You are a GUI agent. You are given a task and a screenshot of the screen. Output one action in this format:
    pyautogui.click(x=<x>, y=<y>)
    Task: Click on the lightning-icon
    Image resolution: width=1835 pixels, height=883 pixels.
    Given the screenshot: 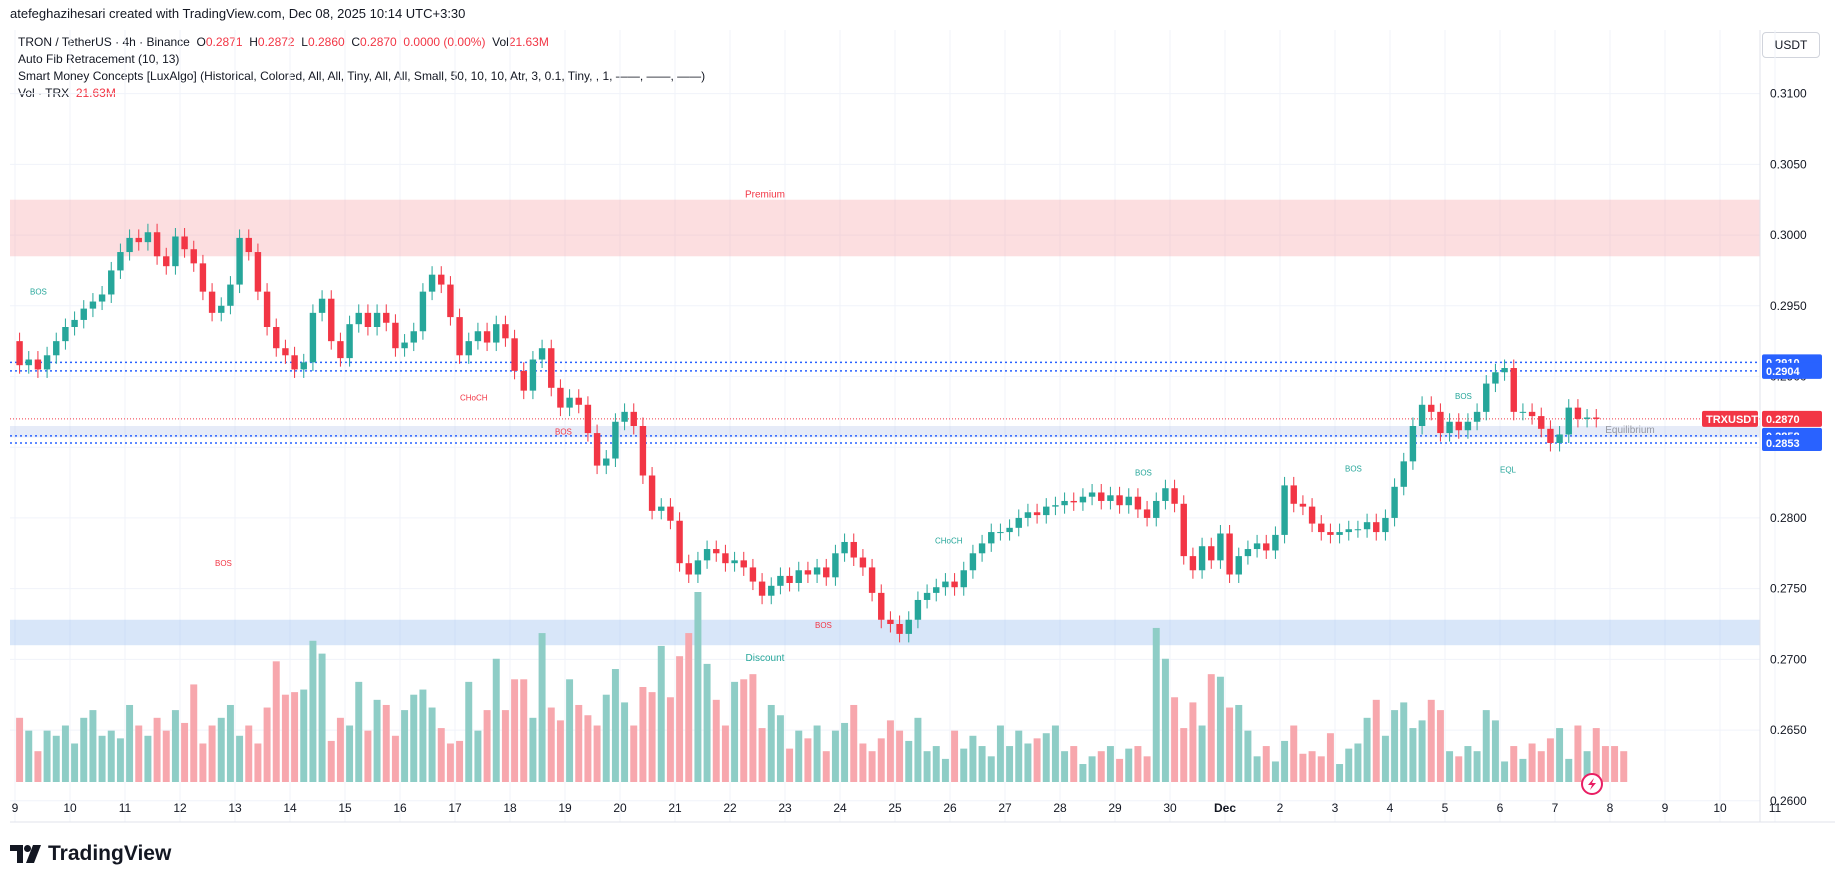 What is the action you would take?
    pyautogui.click(x=1592, y=784)
    